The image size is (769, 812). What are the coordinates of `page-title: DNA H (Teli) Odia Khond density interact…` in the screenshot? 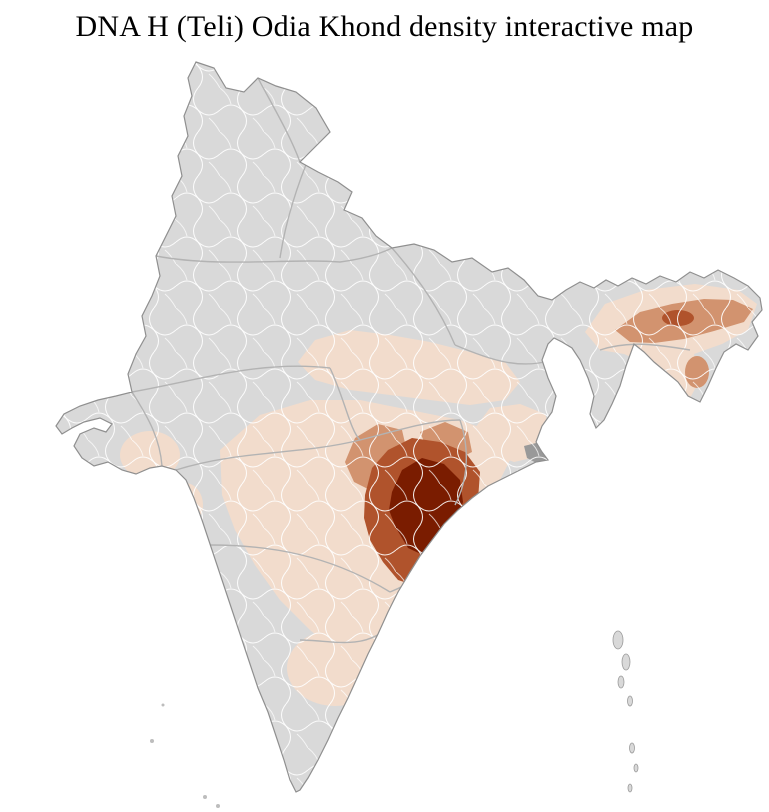 It's located at (384, 26).